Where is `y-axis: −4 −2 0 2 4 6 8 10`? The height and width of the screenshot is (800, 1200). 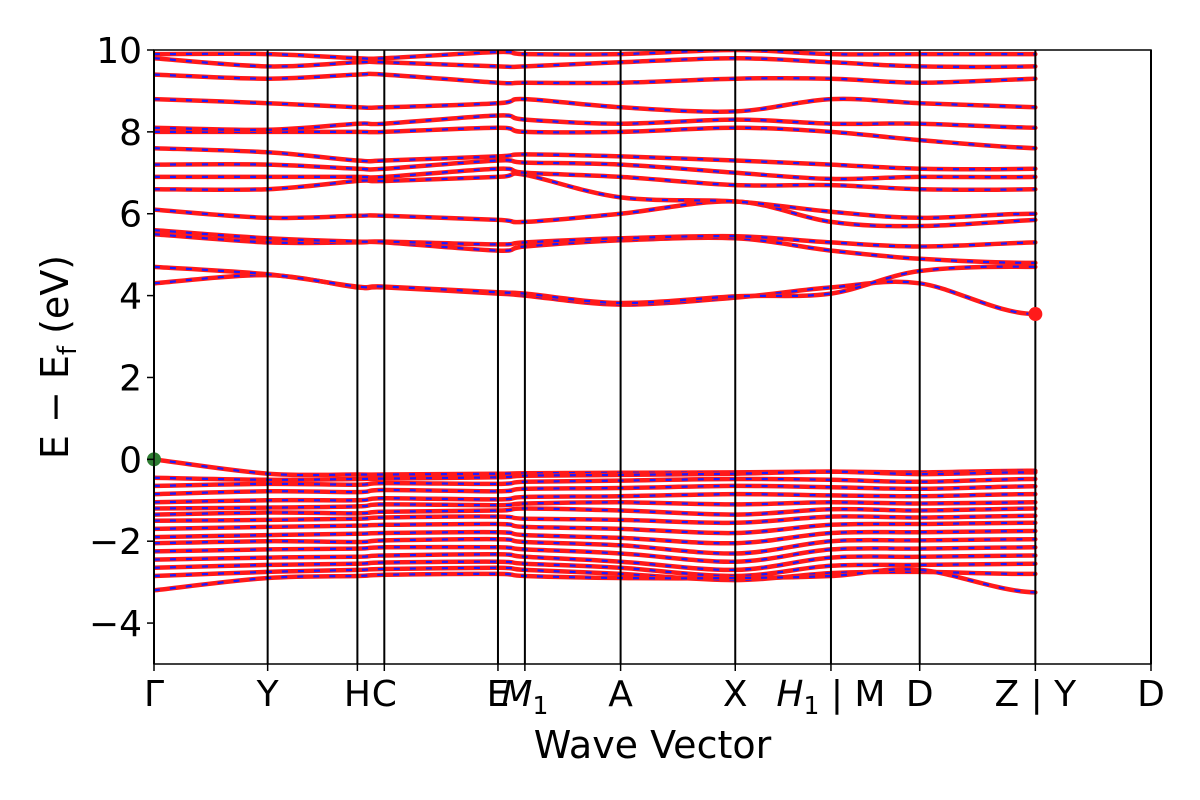
y-axis: −4 −2 0 2 4 6 8 10 is located at coordinates (121, 338).